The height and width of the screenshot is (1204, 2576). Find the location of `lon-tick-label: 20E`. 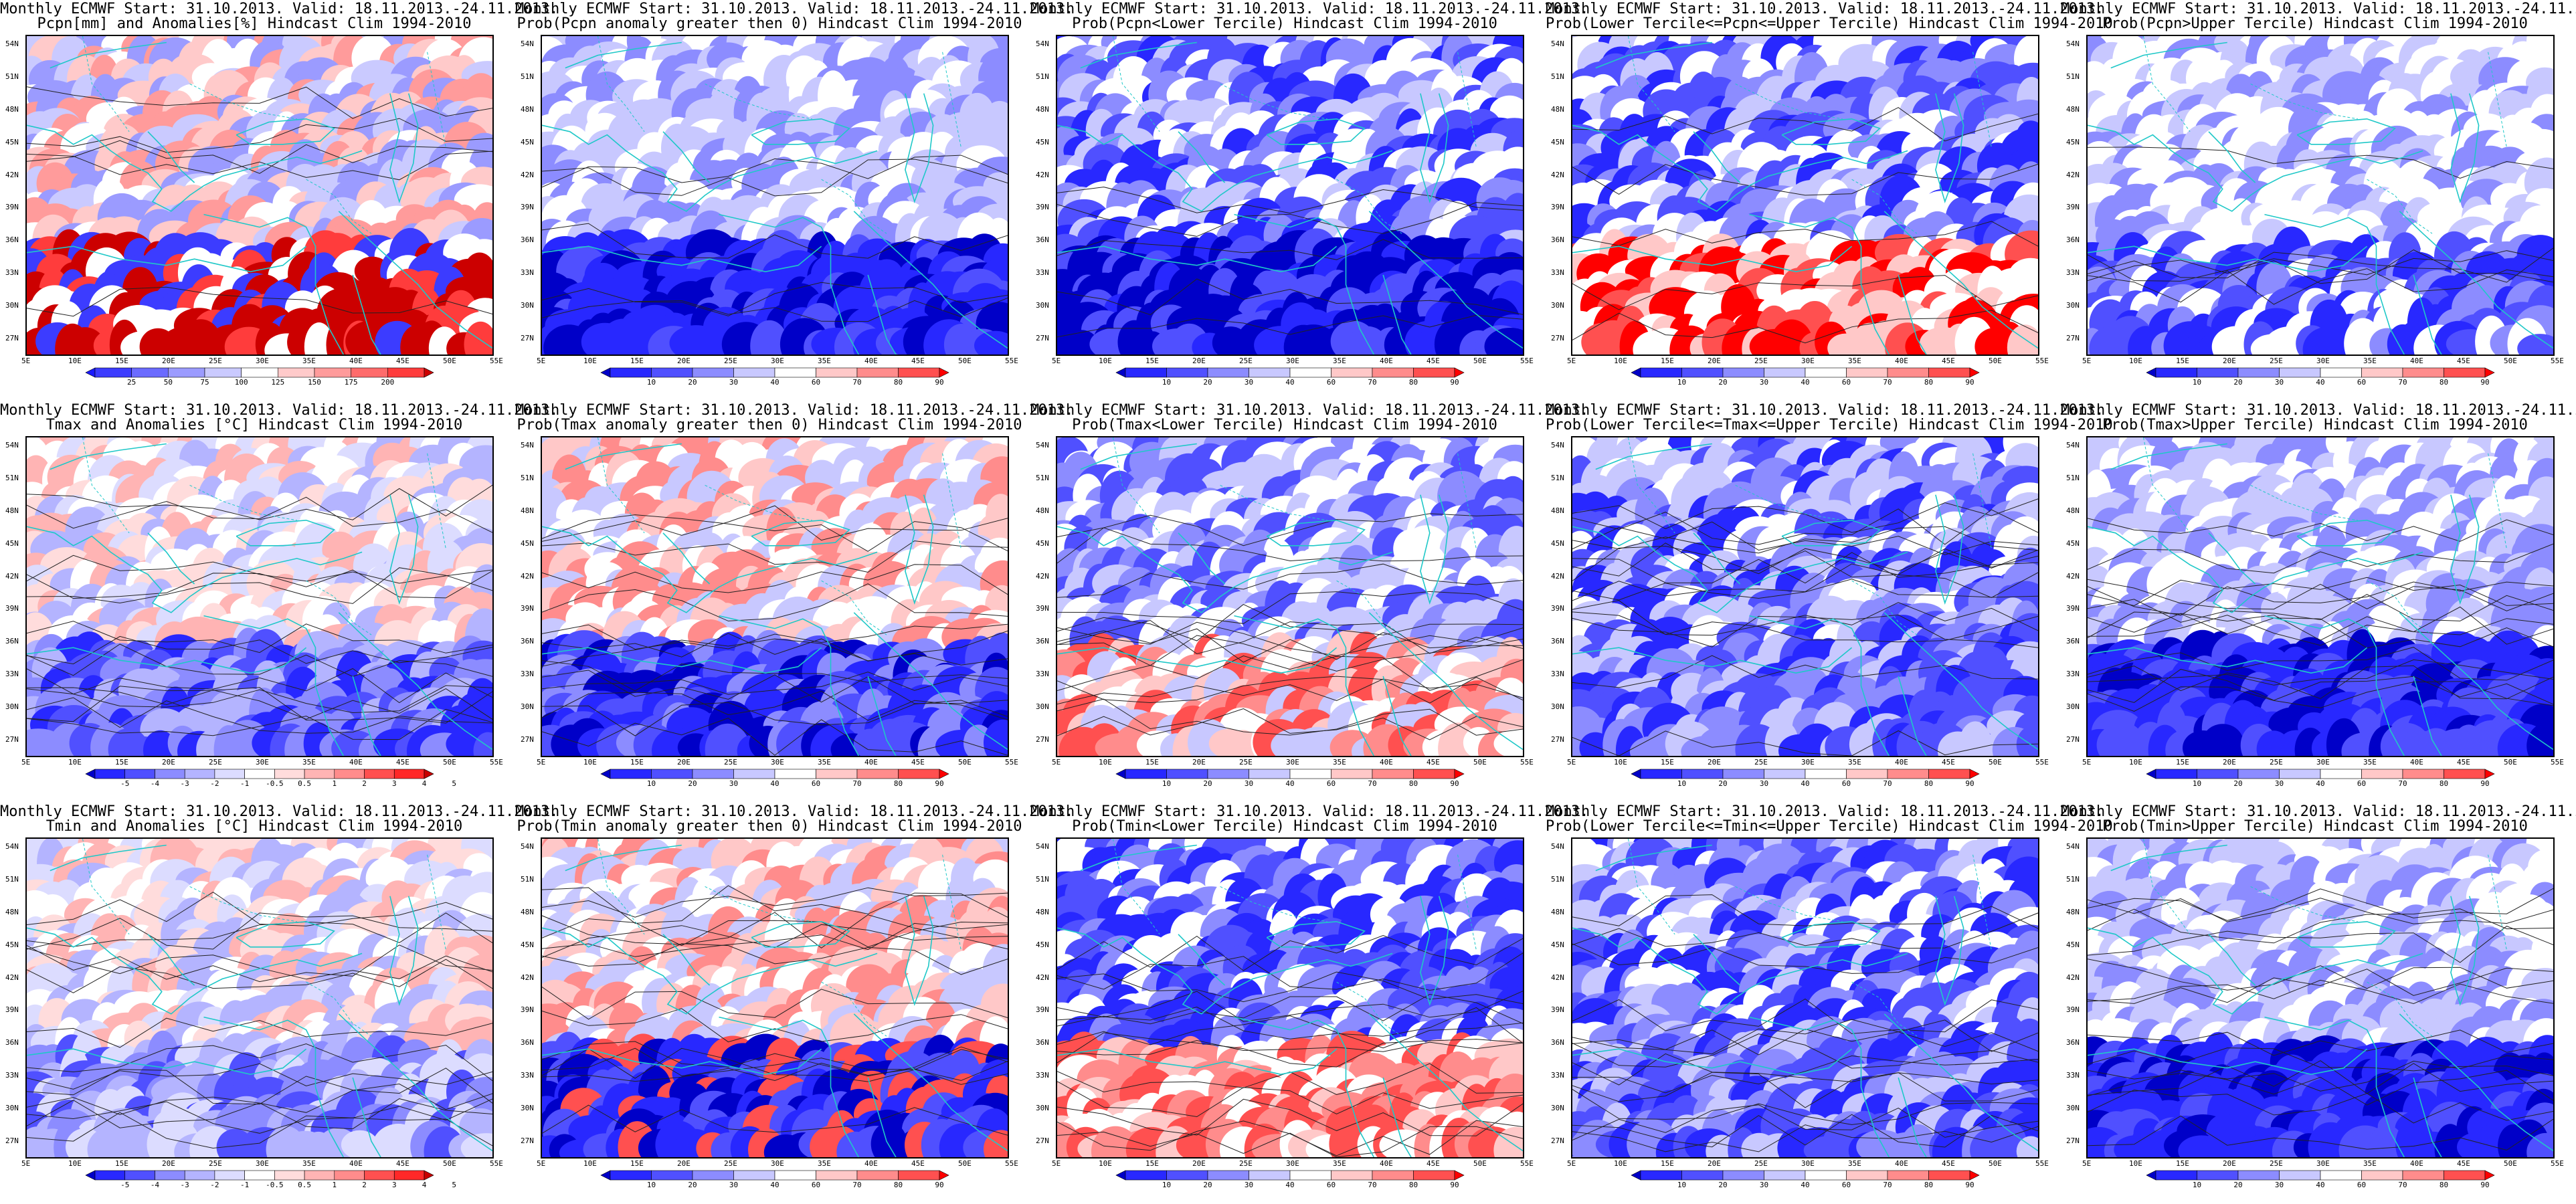

lon-tick-label: 20E is located at coordinates (684, 762).